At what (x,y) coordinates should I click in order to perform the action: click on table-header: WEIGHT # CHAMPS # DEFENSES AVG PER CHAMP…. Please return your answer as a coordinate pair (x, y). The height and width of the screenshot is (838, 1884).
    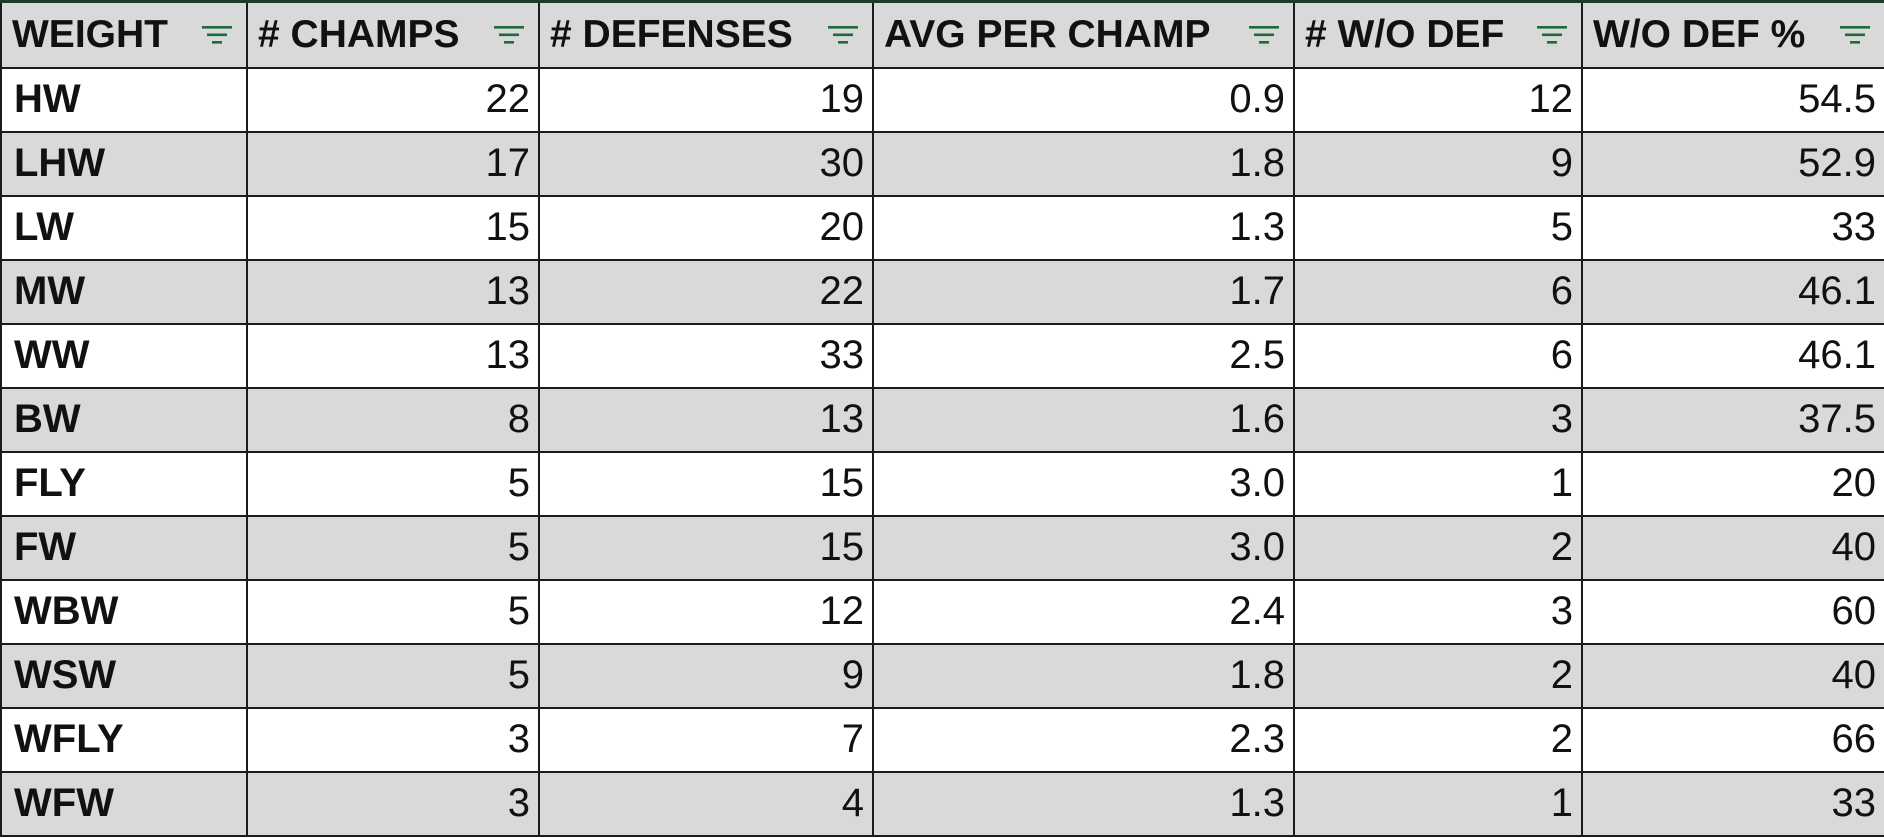
    Looking at the image, I should click on (942, 34).